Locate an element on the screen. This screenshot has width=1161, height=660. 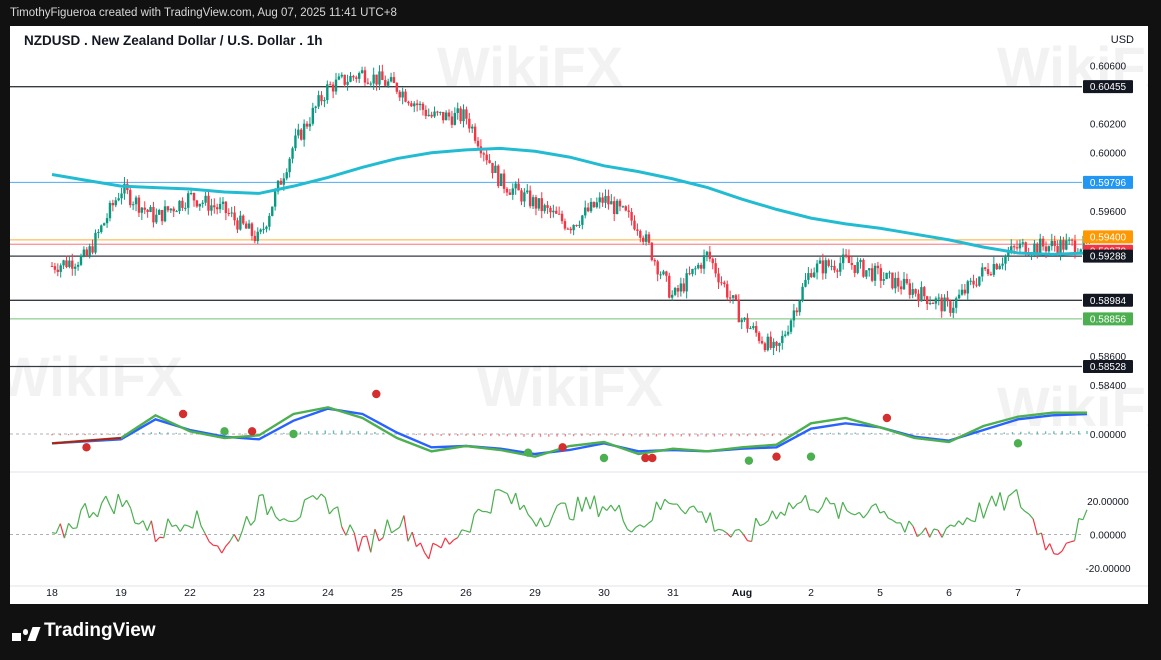
tradingview-logo: TradingView is located at coordinates (84, 631).